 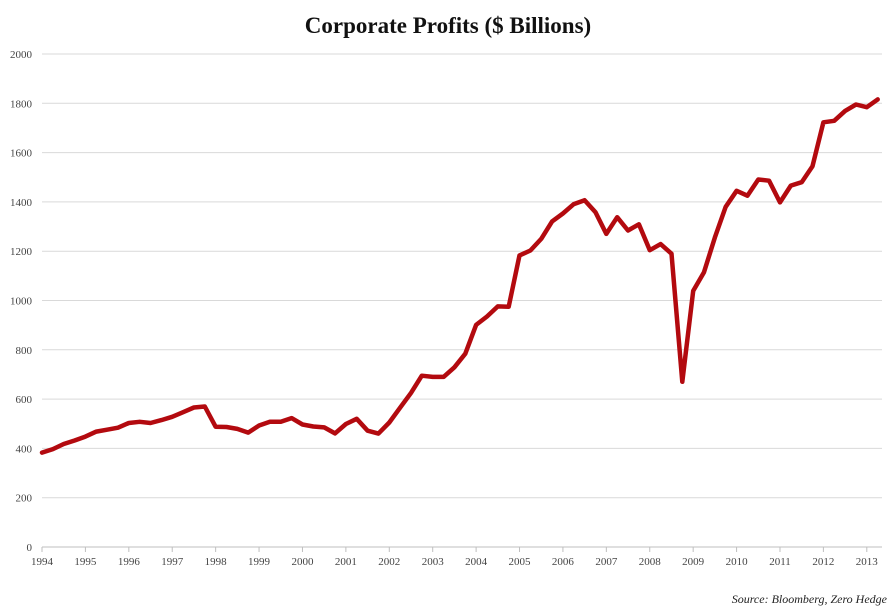 I want to click on x-tick-label: 2009, so click(x=693, y=562).